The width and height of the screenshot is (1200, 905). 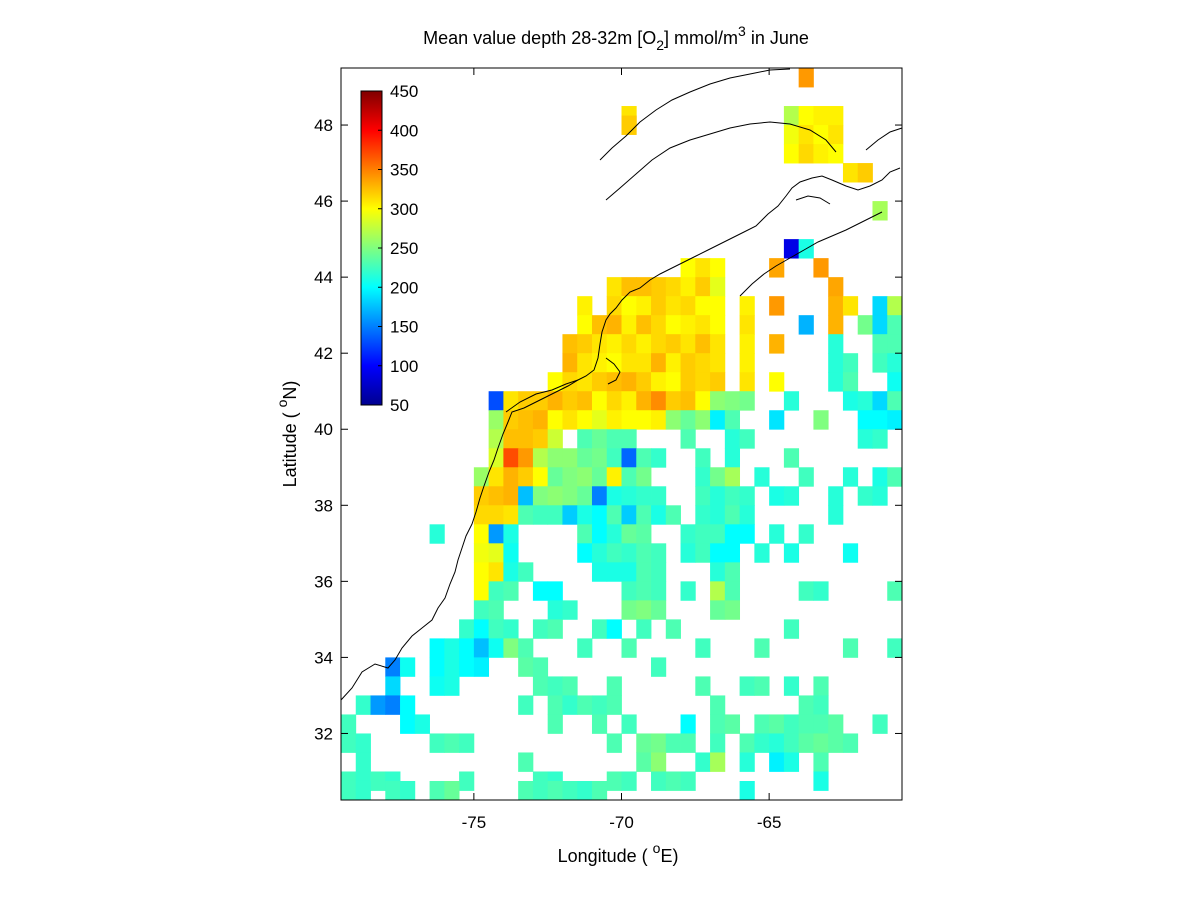 What do you see at coordinates (404, 248) in the screenshot?
I see `colorbar-tick-label: 250` at bounding box center [404, 248].